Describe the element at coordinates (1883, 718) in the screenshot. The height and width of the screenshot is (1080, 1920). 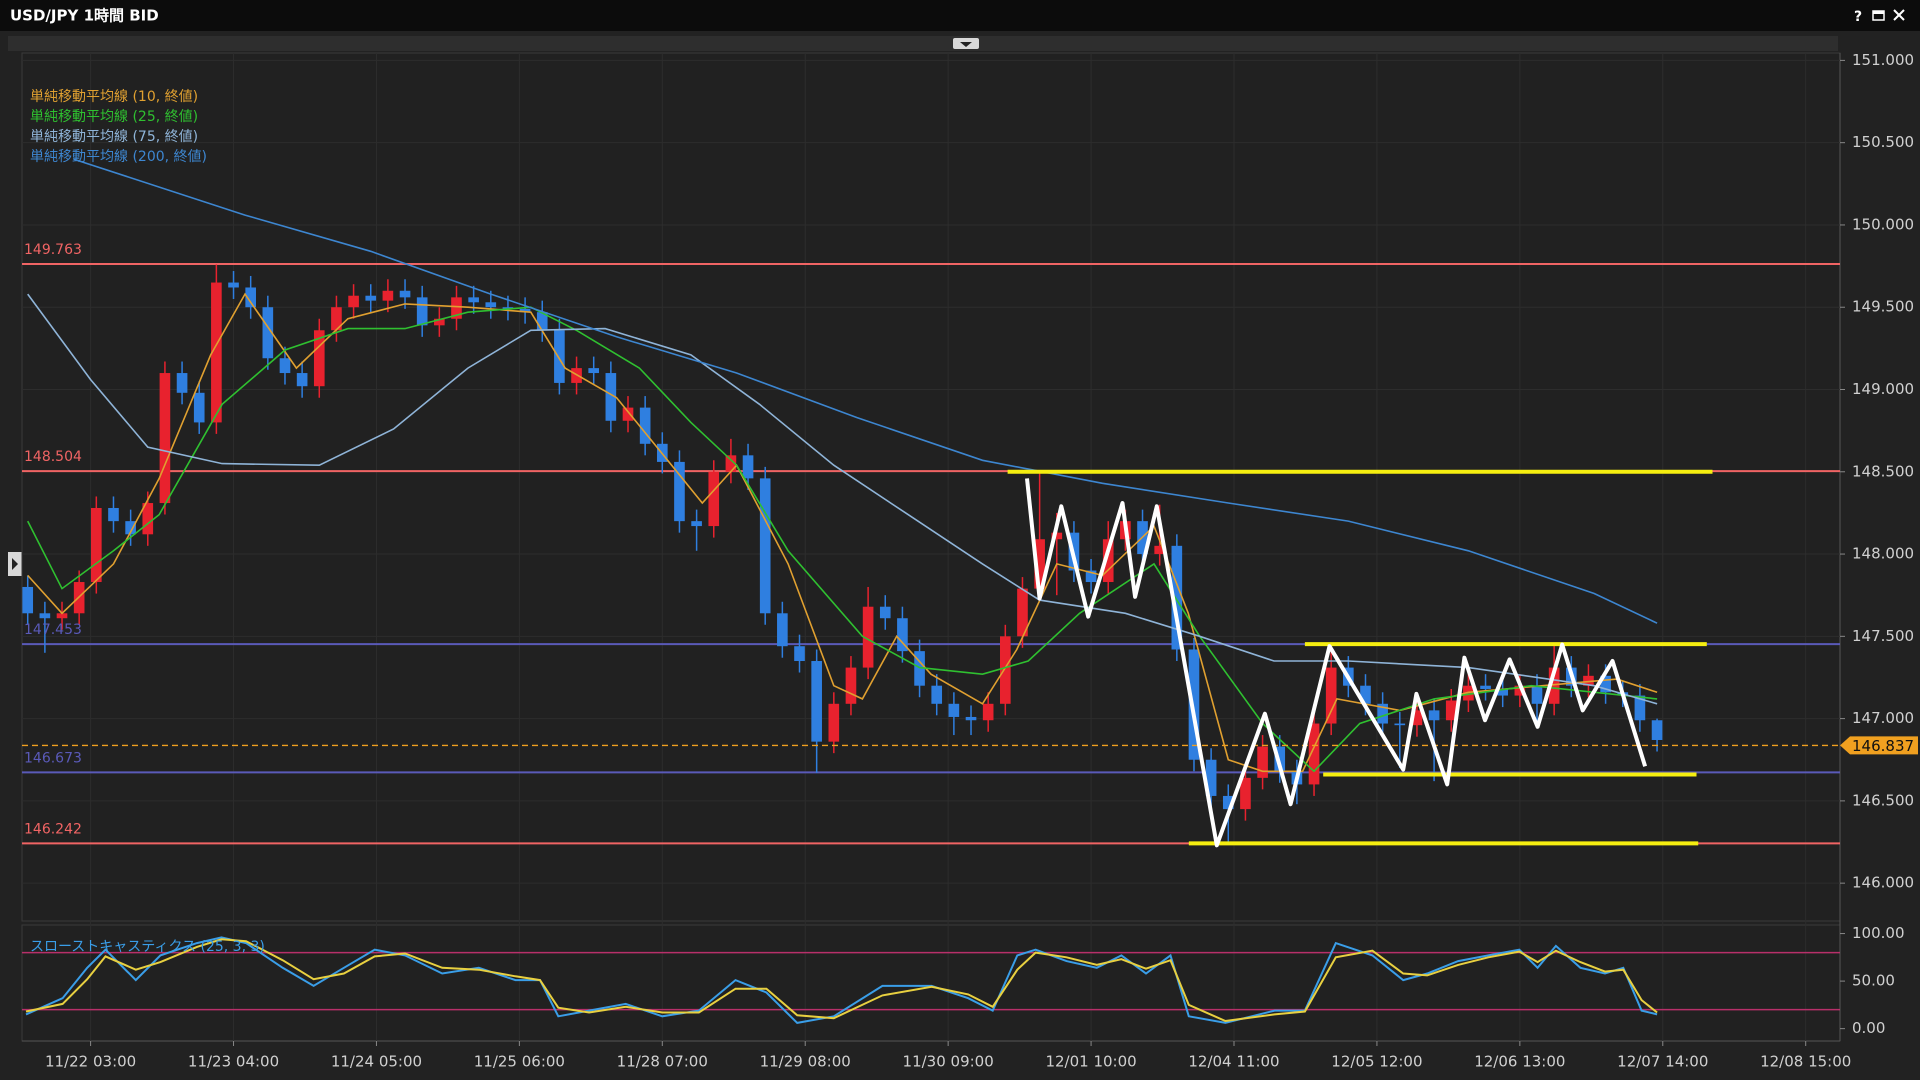
I see `y-tick-label: 147.000` at that location.